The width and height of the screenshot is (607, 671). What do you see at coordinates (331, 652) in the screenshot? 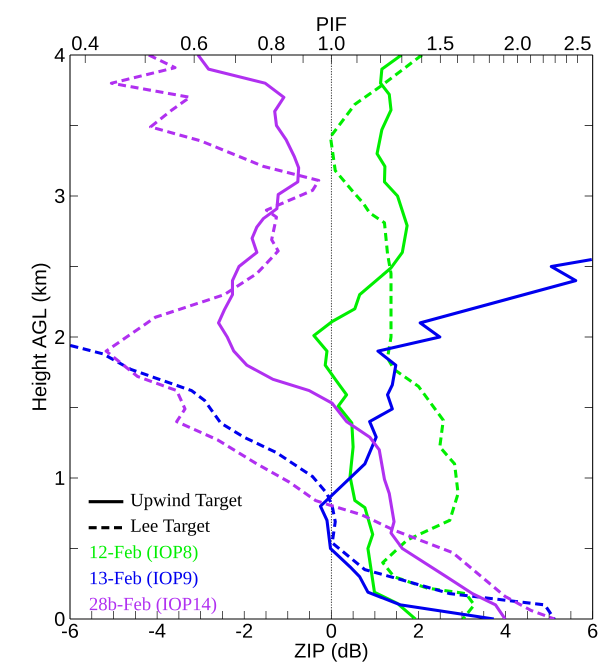
I see `x-axis-title: ZIP (dB)` at bounding box center [331, 652].